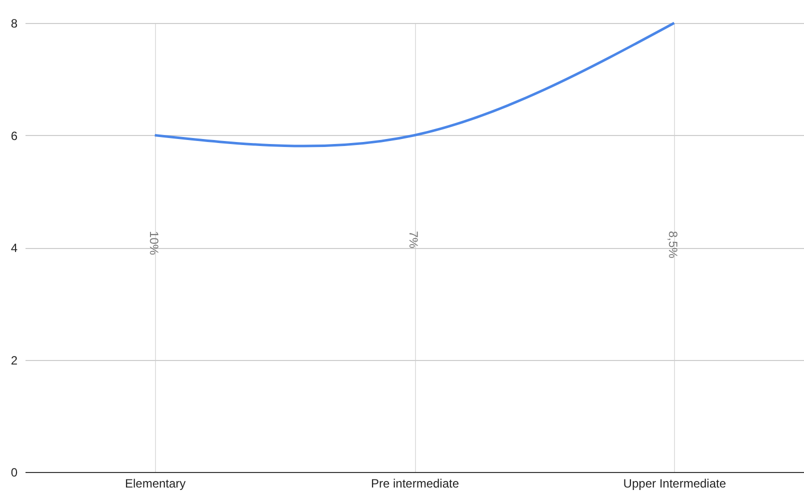  I want to click on y-tick-label: 0, so click(14, 473).